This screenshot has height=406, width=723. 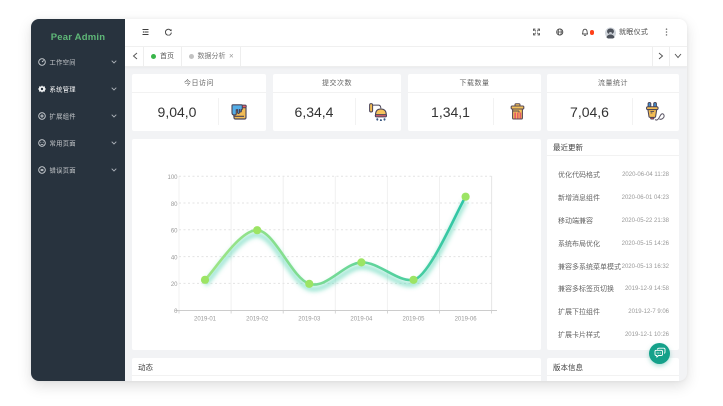 I want to click on svg-text: 80, so click(x=174, y=204).